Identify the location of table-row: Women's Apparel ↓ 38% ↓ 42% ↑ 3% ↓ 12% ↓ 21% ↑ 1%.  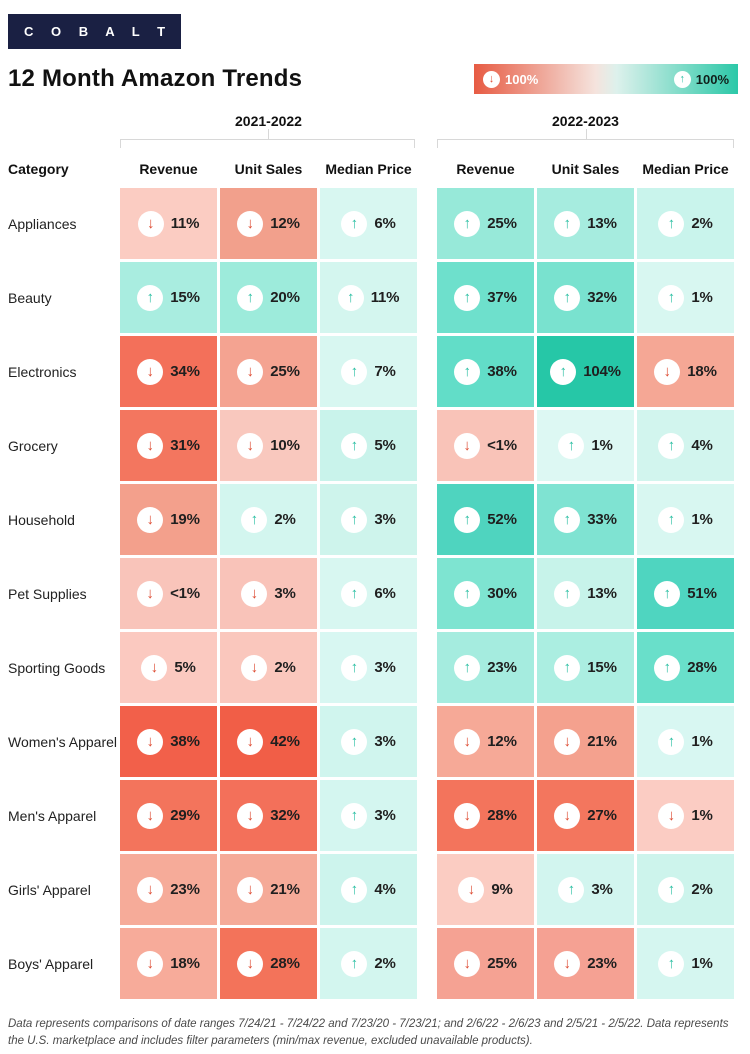
(371, 741).